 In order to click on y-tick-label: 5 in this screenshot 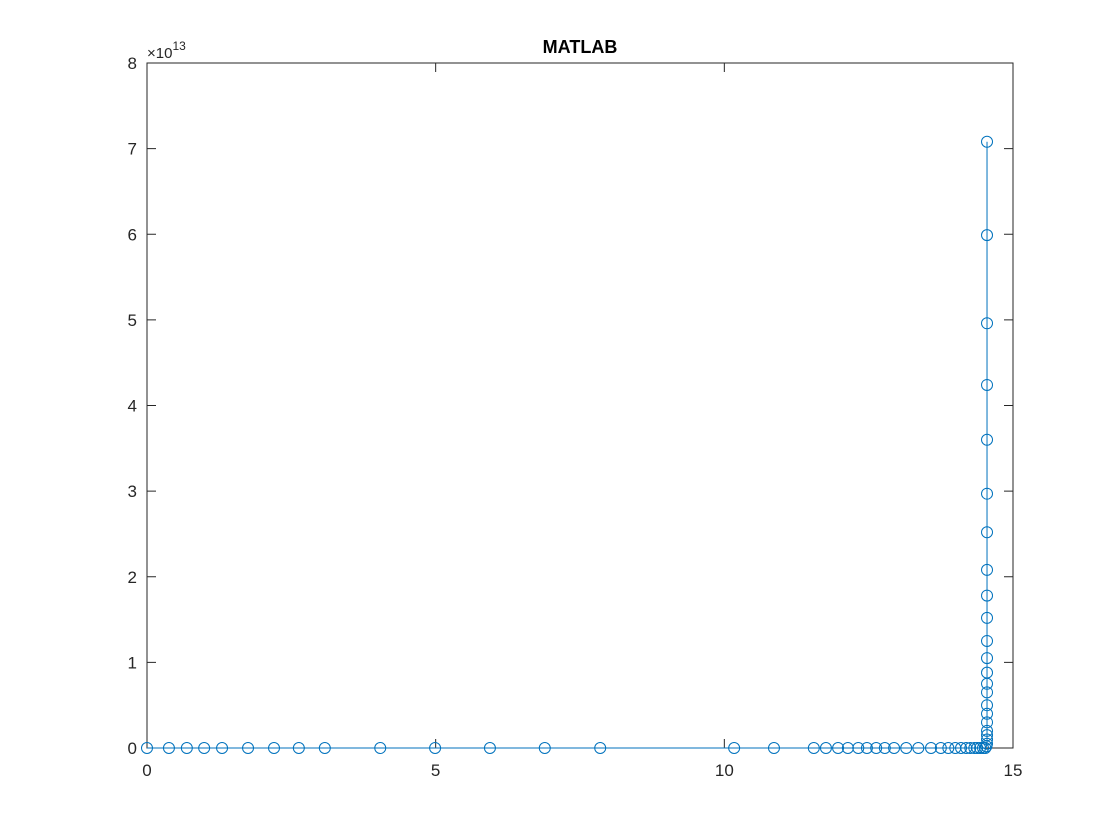, I will do `click(132, 320)`.